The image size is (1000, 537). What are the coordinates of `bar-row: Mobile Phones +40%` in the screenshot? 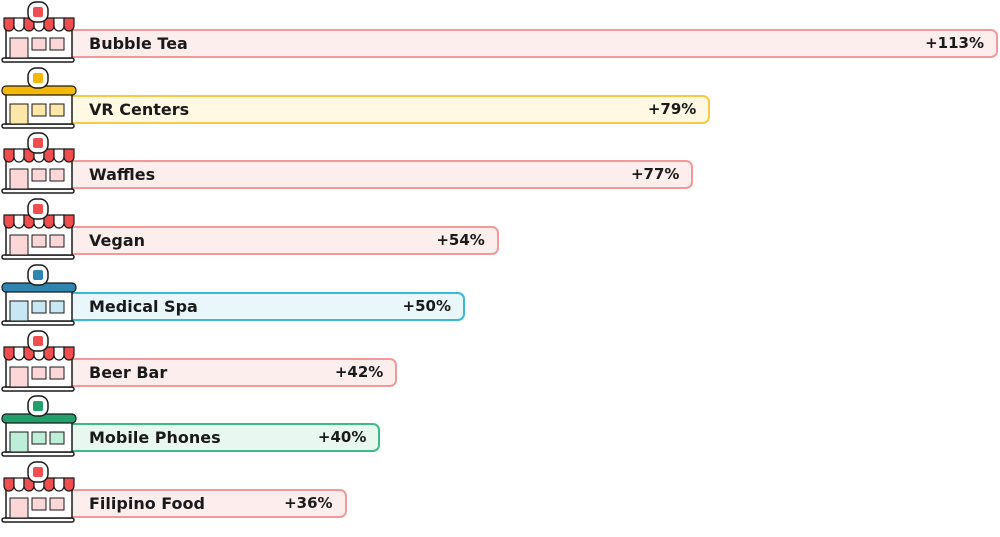 It's located at (500, 427).